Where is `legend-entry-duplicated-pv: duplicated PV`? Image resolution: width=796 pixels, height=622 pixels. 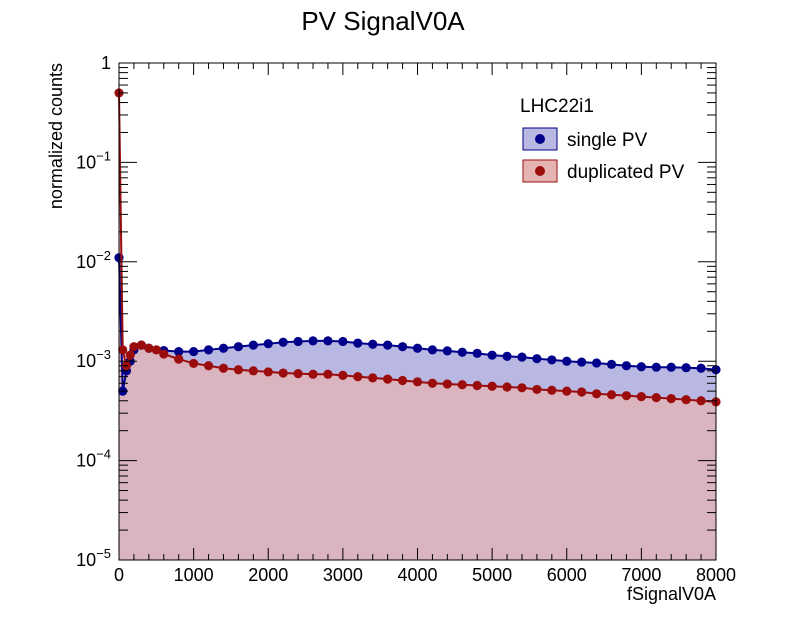 legend-entry-duplicated-pv: duplicated PV is located at coordinates (603, 171).